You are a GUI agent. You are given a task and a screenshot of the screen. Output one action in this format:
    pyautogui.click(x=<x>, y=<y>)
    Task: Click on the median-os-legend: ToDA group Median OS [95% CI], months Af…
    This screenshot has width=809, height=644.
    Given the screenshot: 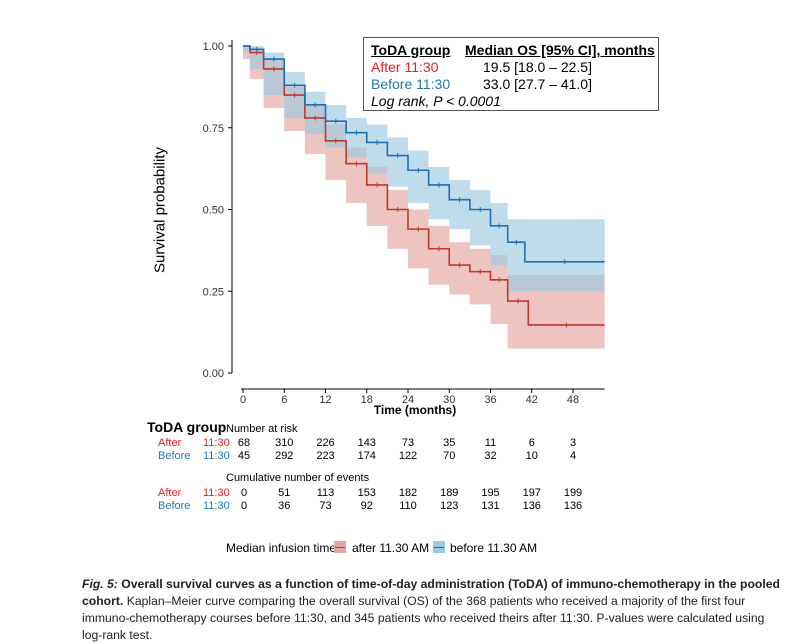 What is the action you would take?
    pyautogui.click(x=511, y=74)
    